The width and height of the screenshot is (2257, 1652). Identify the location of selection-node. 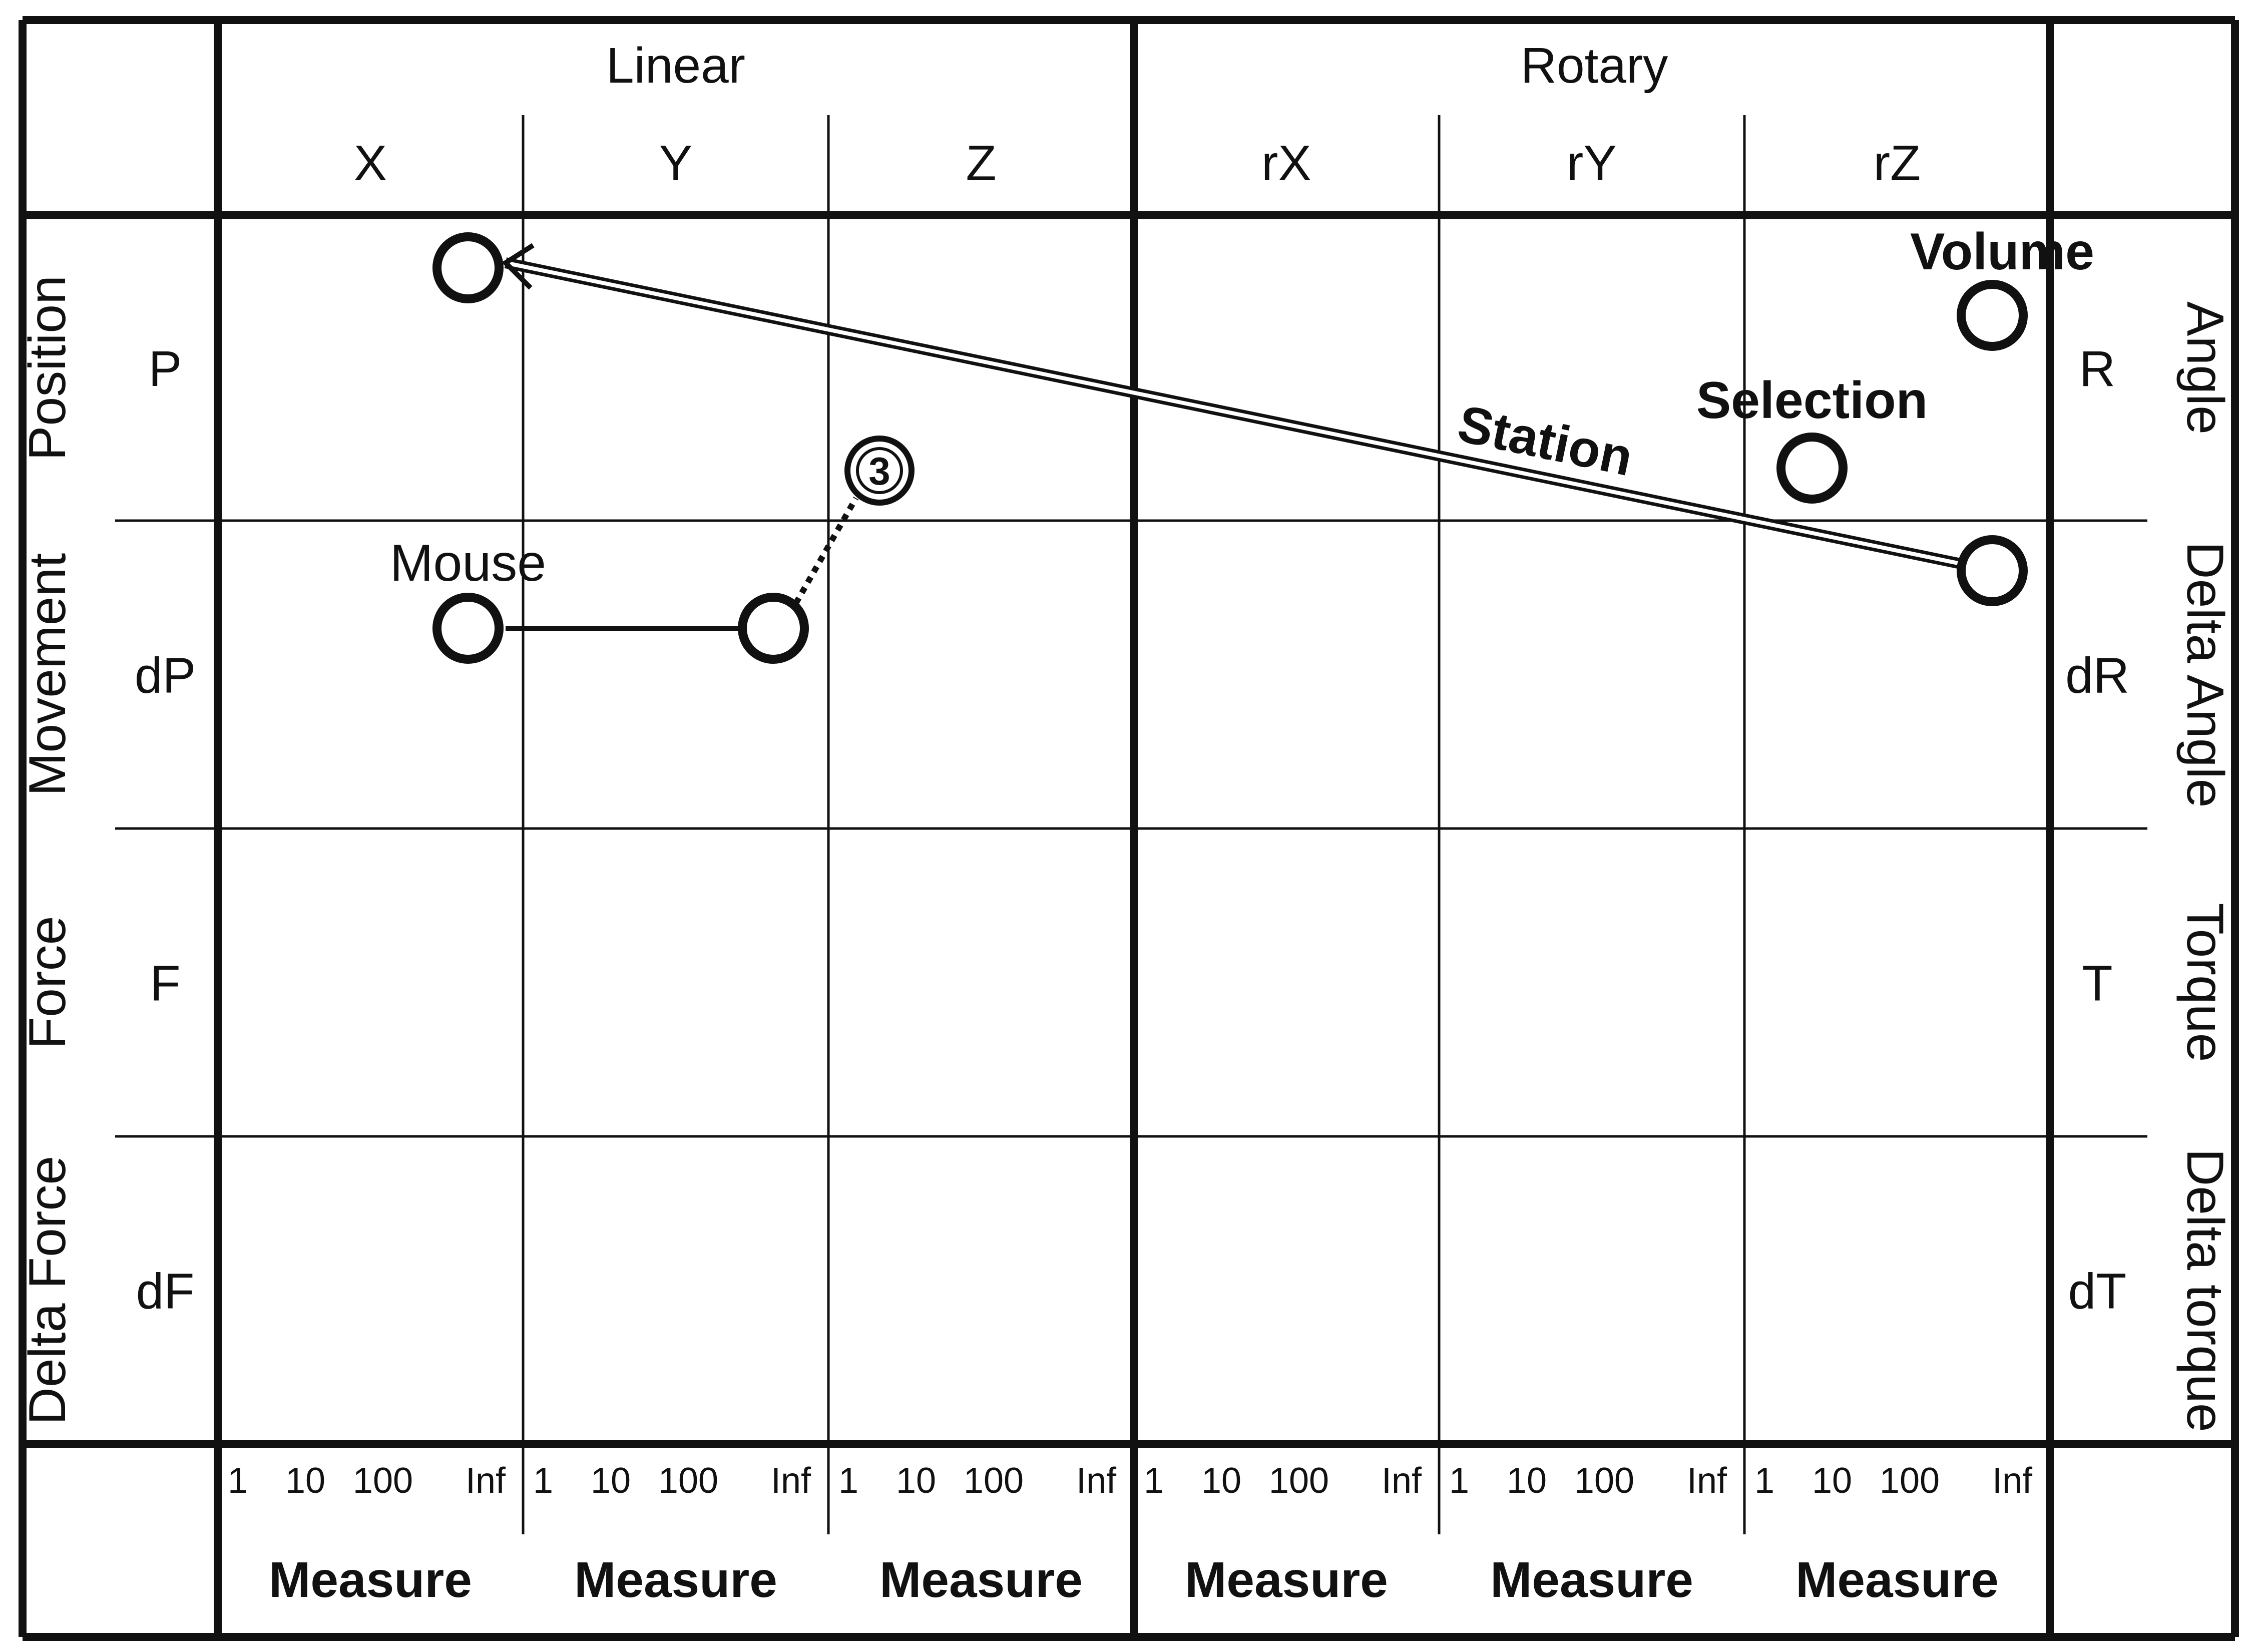
(1812, 468).